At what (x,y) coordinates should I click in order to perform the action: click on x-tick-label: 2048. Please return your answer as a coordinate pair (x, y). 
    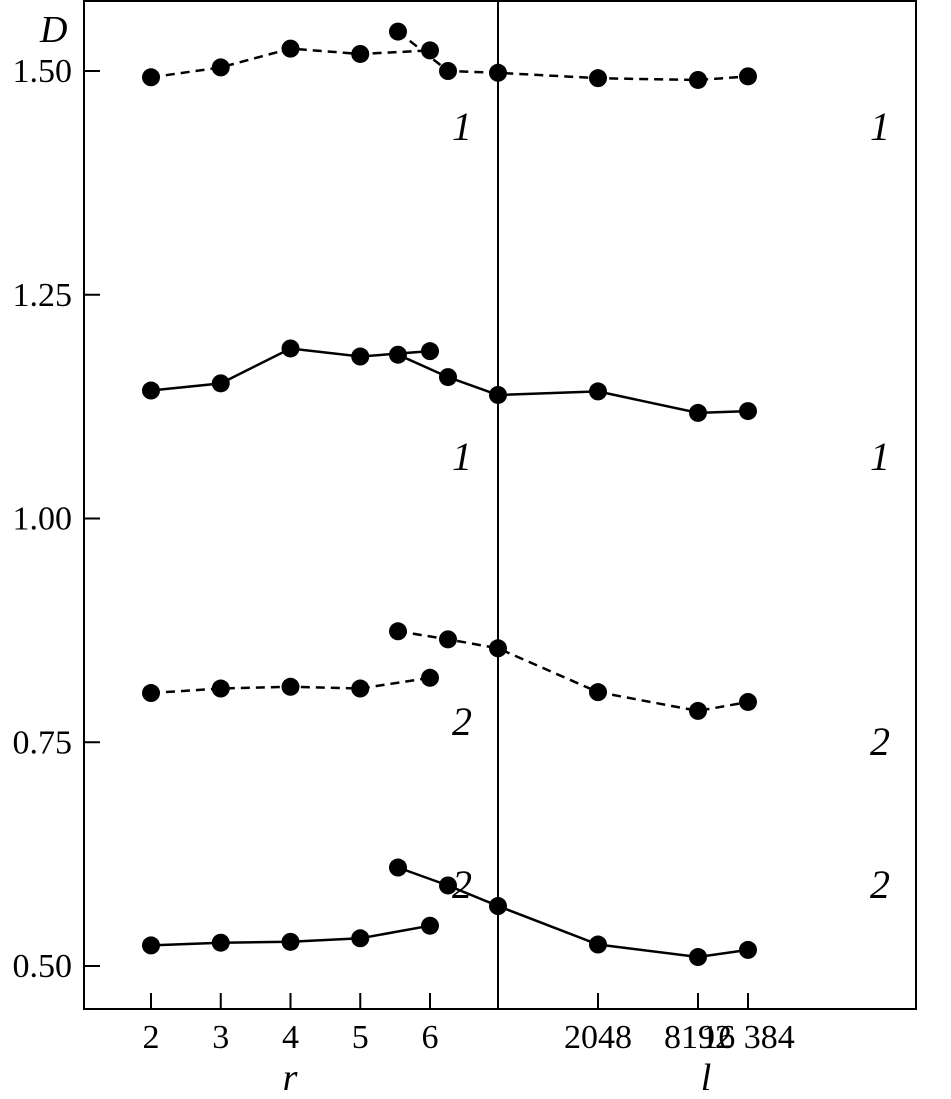
    Looking at the image, I should click on (598, 1037).